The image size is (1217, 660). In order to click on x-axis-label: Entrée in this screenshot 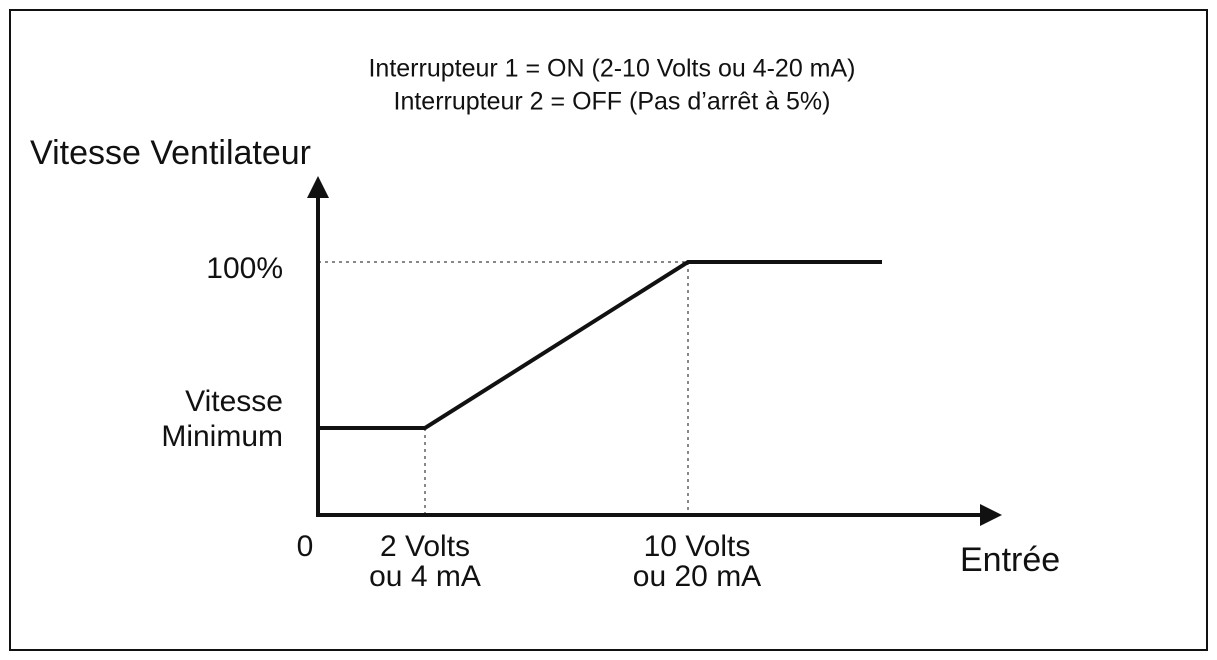, I will do `click(1010, 560)`.